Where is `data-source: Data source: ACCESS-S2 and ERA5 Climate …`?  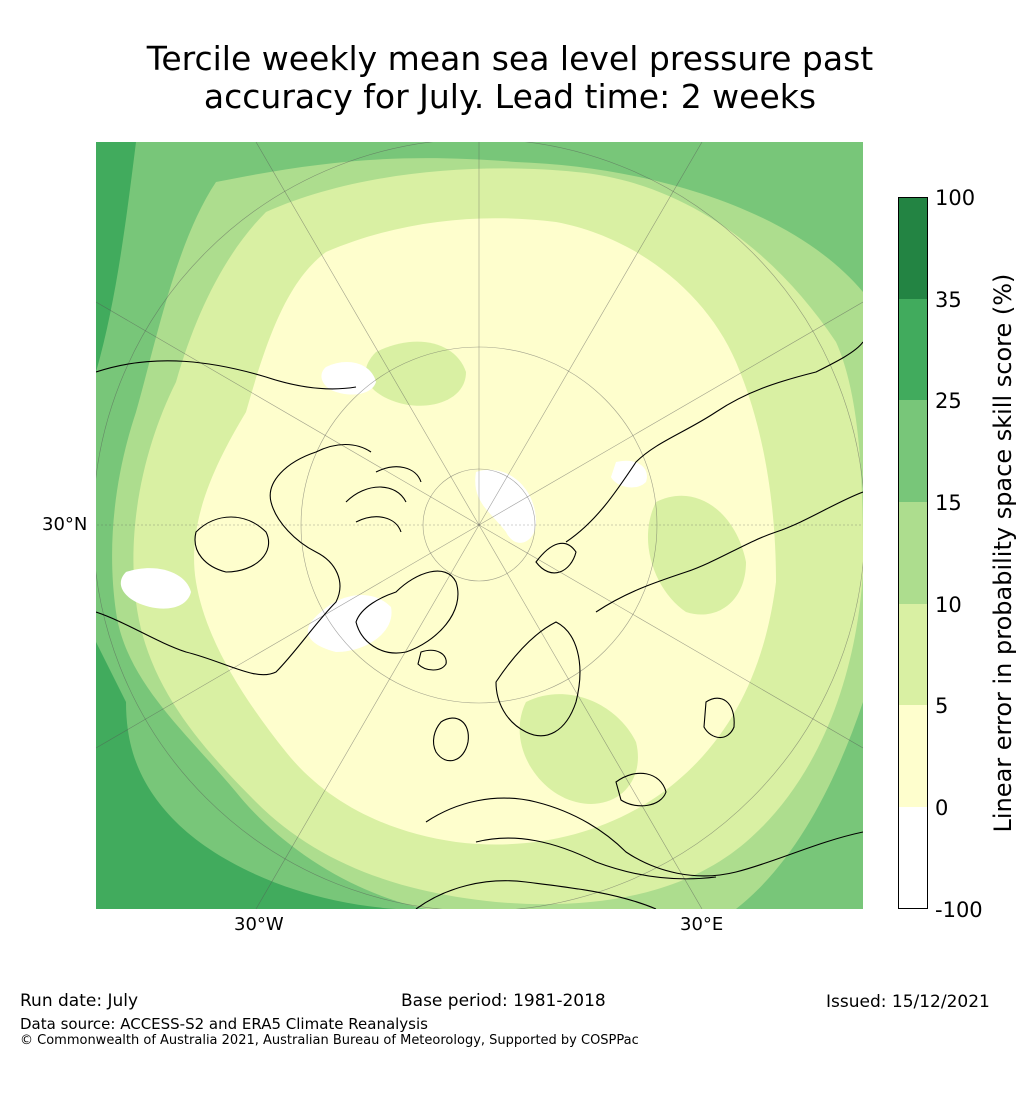 data-source: Data source: ACCESS-S2 and ERA5 Climate … is located at coordinates (224, 1024).